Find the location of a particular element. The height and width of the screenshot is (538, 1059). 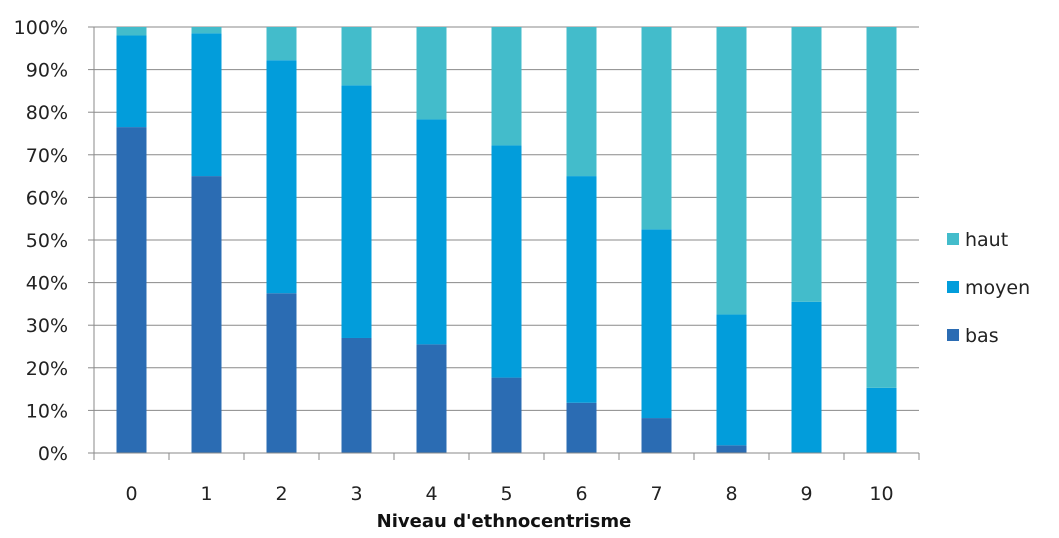

y-tick-label: 80% is located at coordinates (47, 113).